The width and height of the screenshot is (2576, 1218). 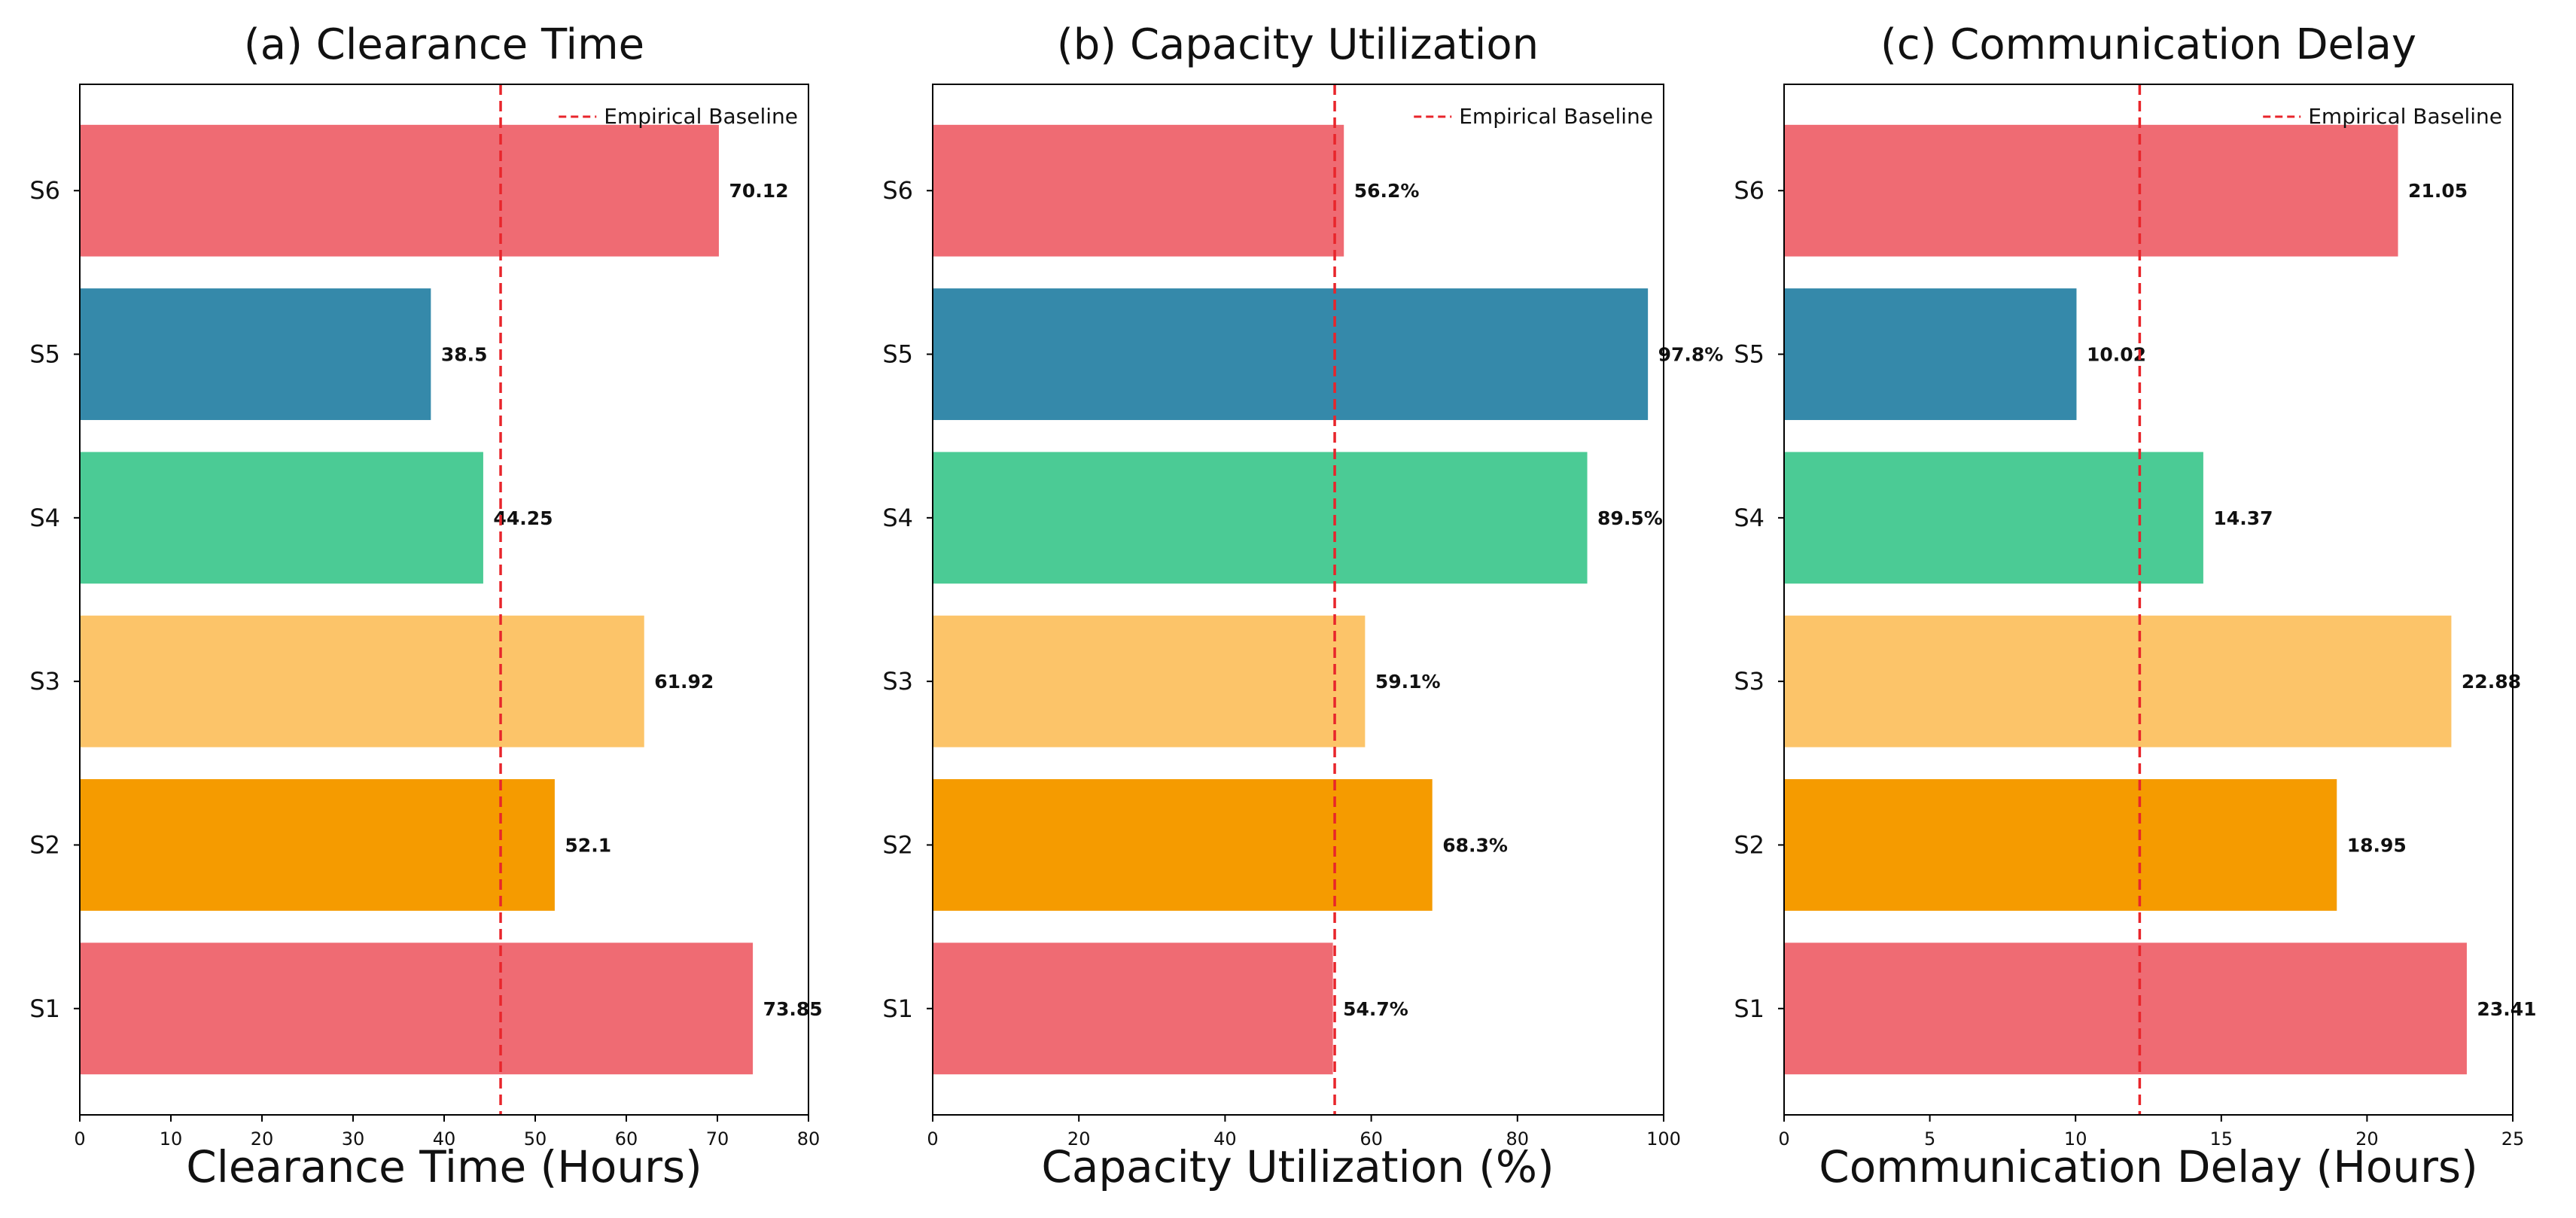 I want to click on x-tick-label: 100, so click(x=1663, y=1138).